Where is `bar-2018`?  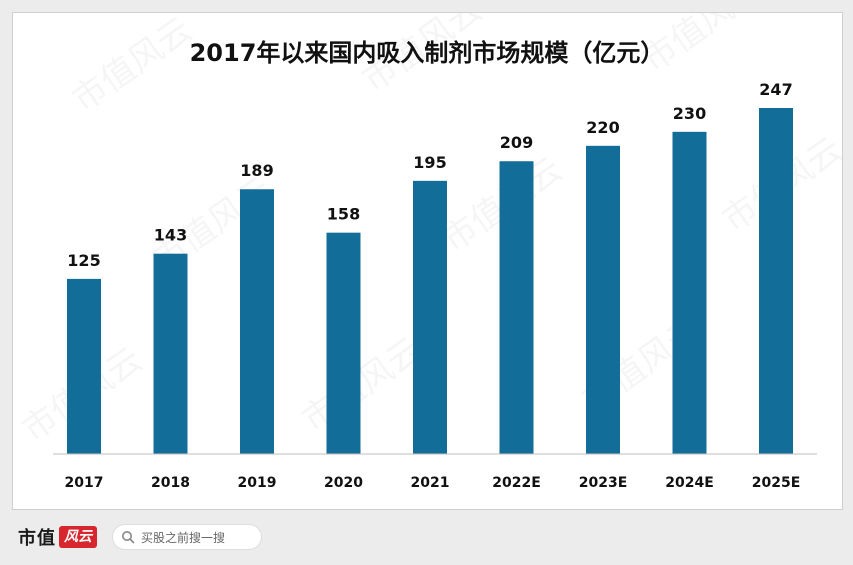 bar-2018 is located at coordinates (170, 353).